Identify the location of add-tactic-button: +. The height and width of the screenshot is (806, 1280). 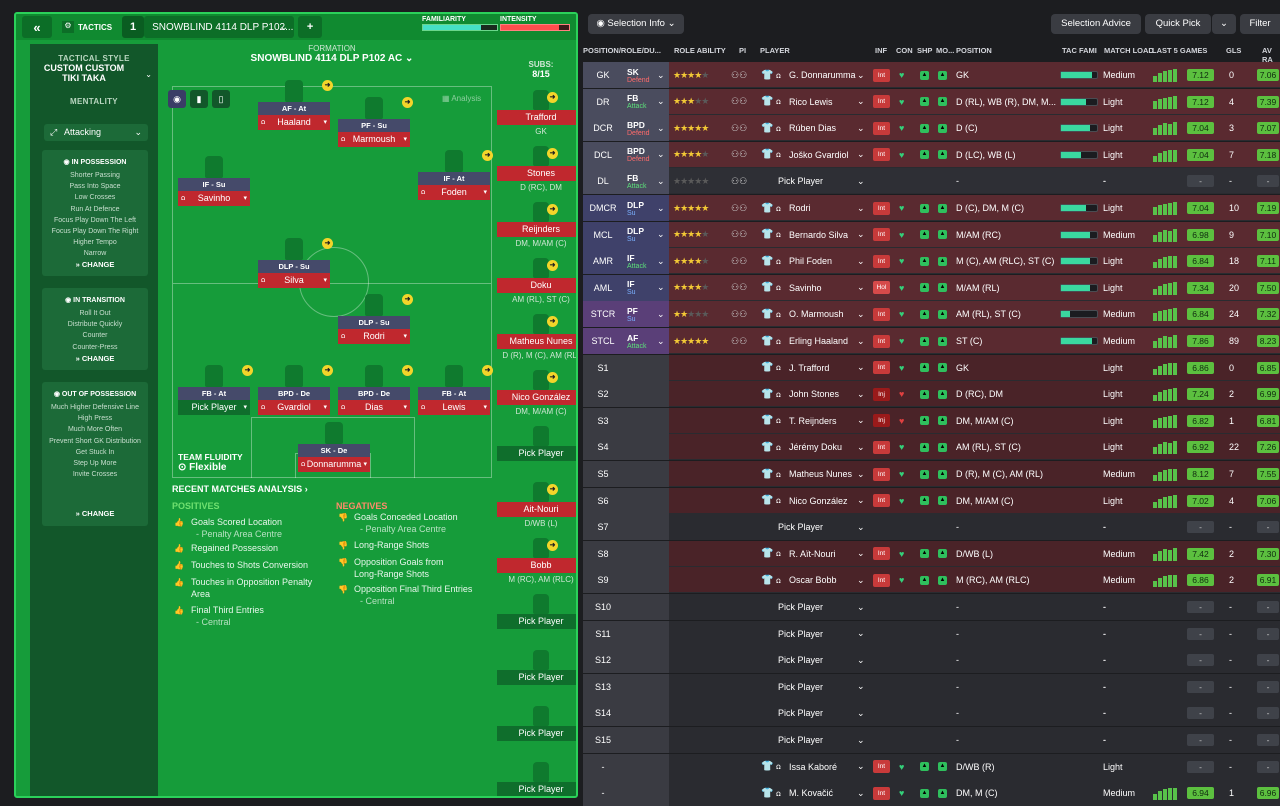
(310, 27).